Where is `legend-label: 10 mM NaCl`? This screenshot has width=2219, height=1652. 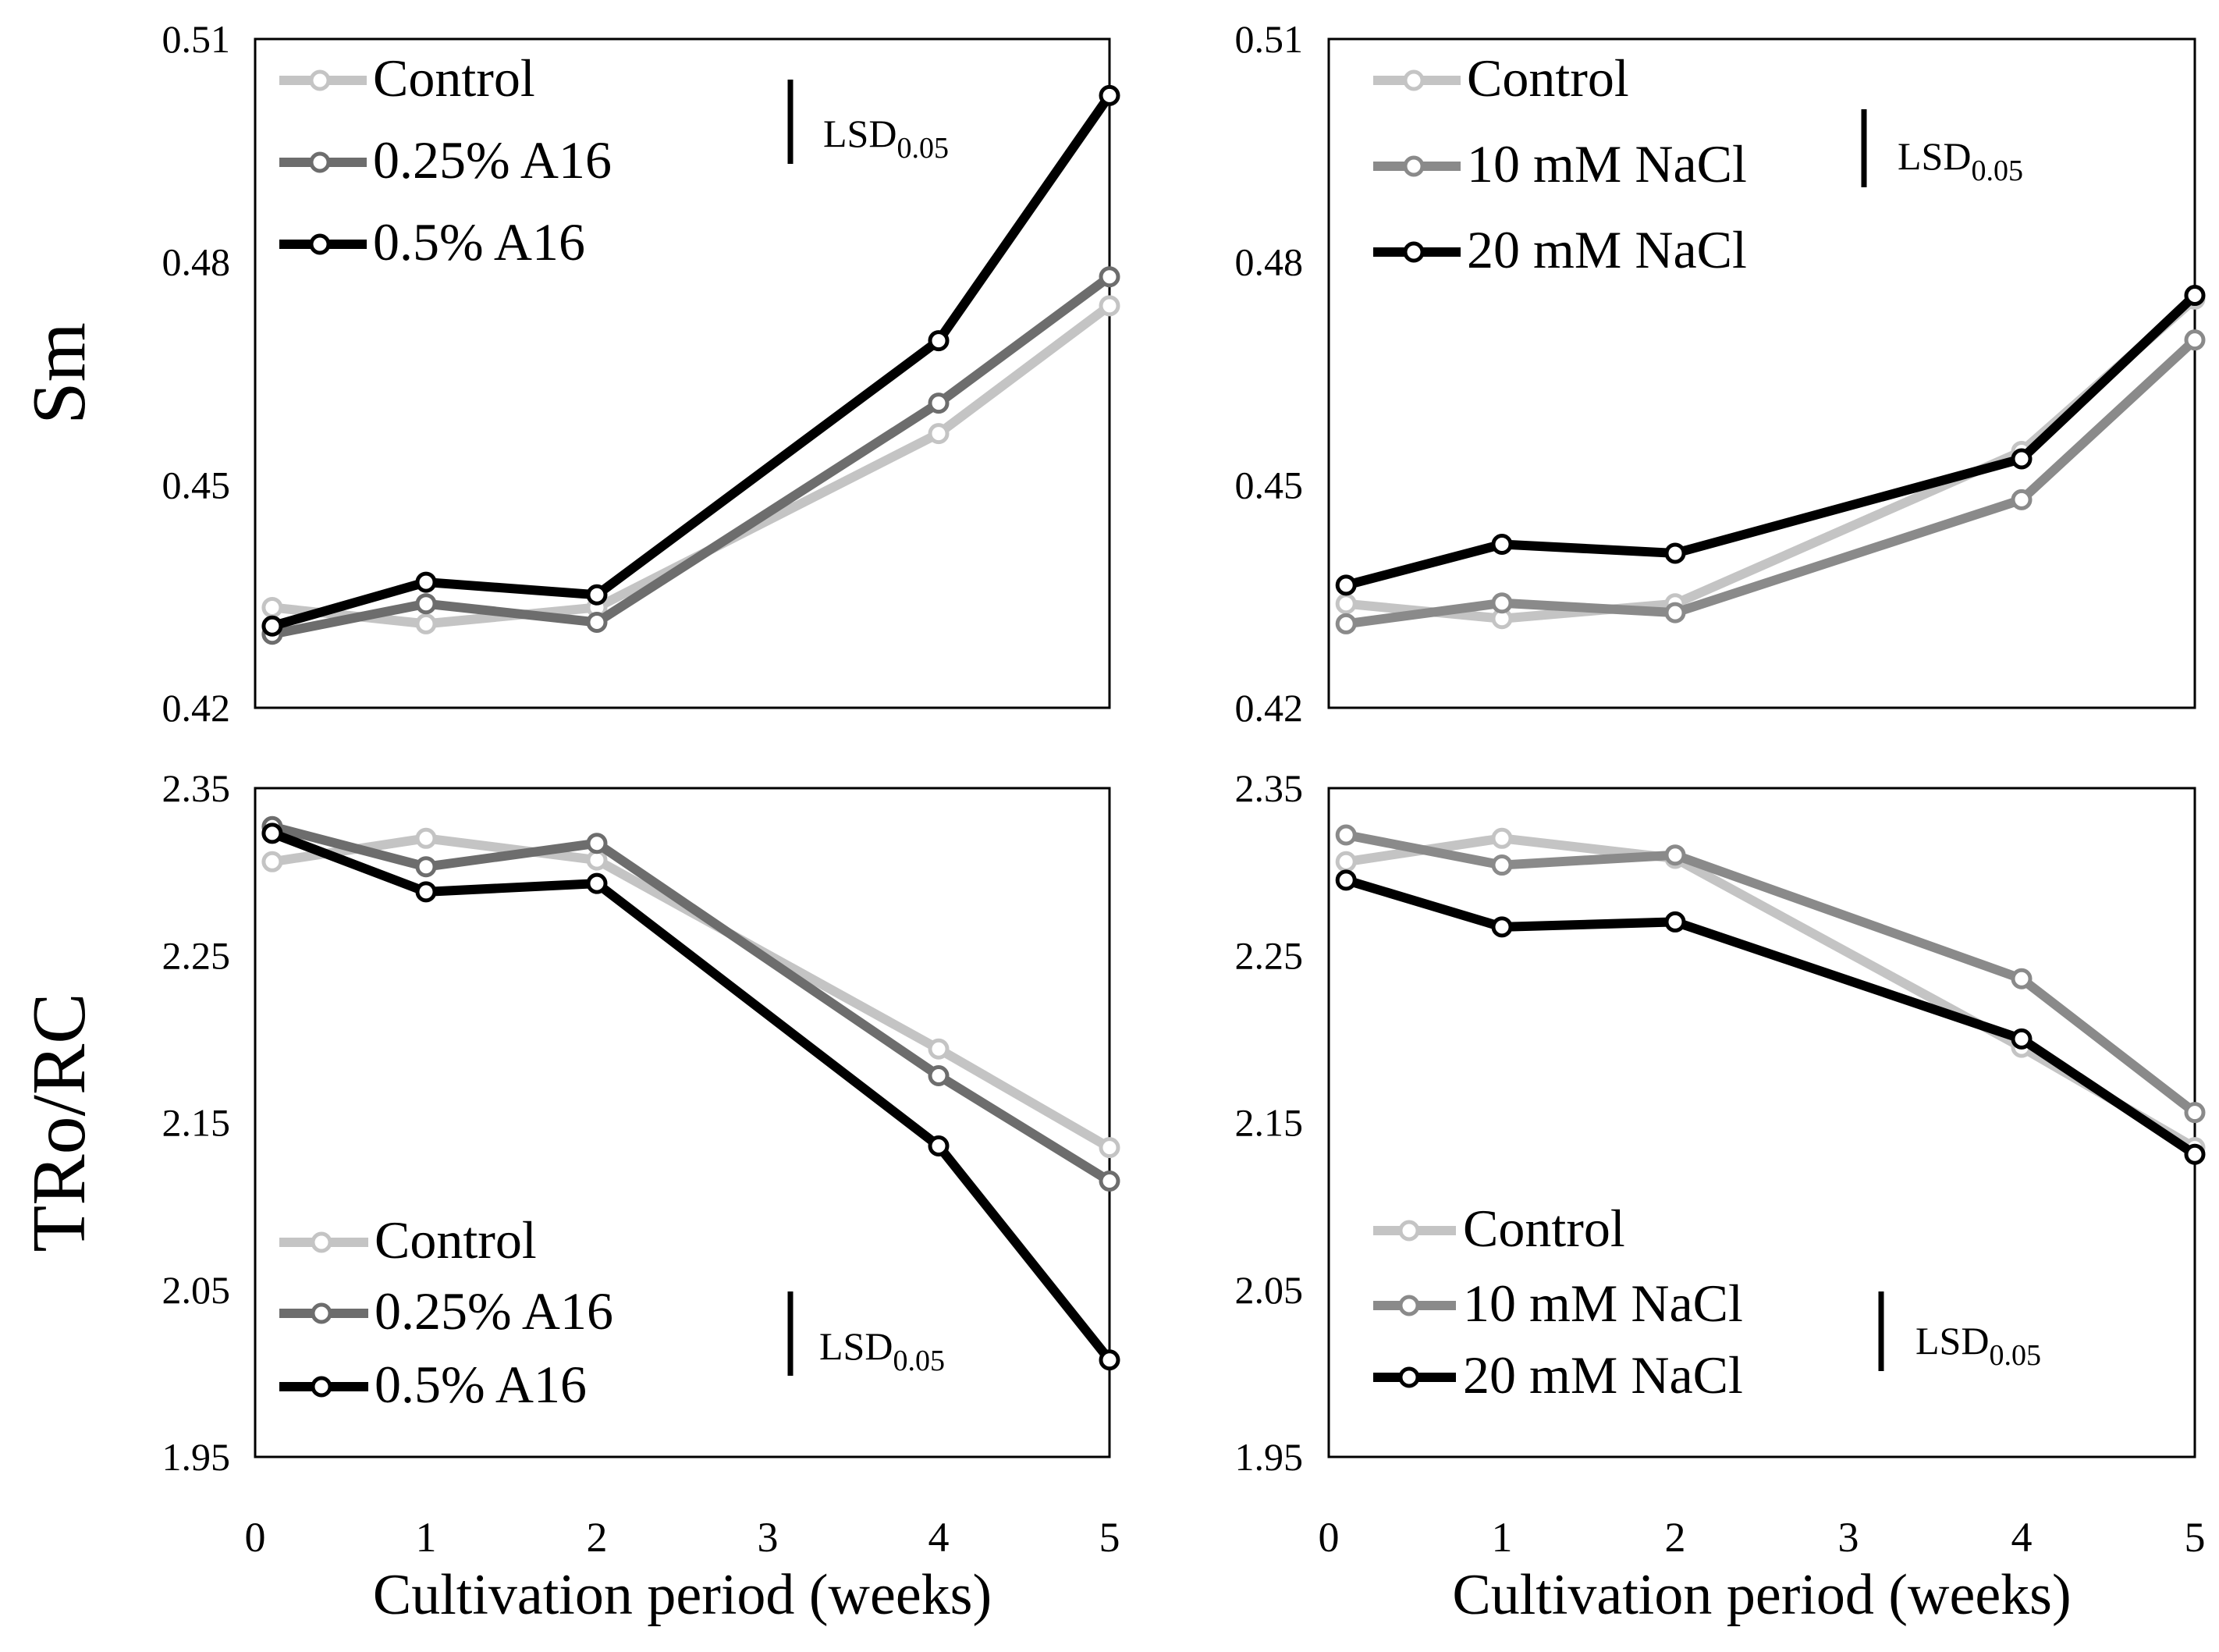 legend-label: 10 mM NaCl is located at coordinates (1603, 1304).